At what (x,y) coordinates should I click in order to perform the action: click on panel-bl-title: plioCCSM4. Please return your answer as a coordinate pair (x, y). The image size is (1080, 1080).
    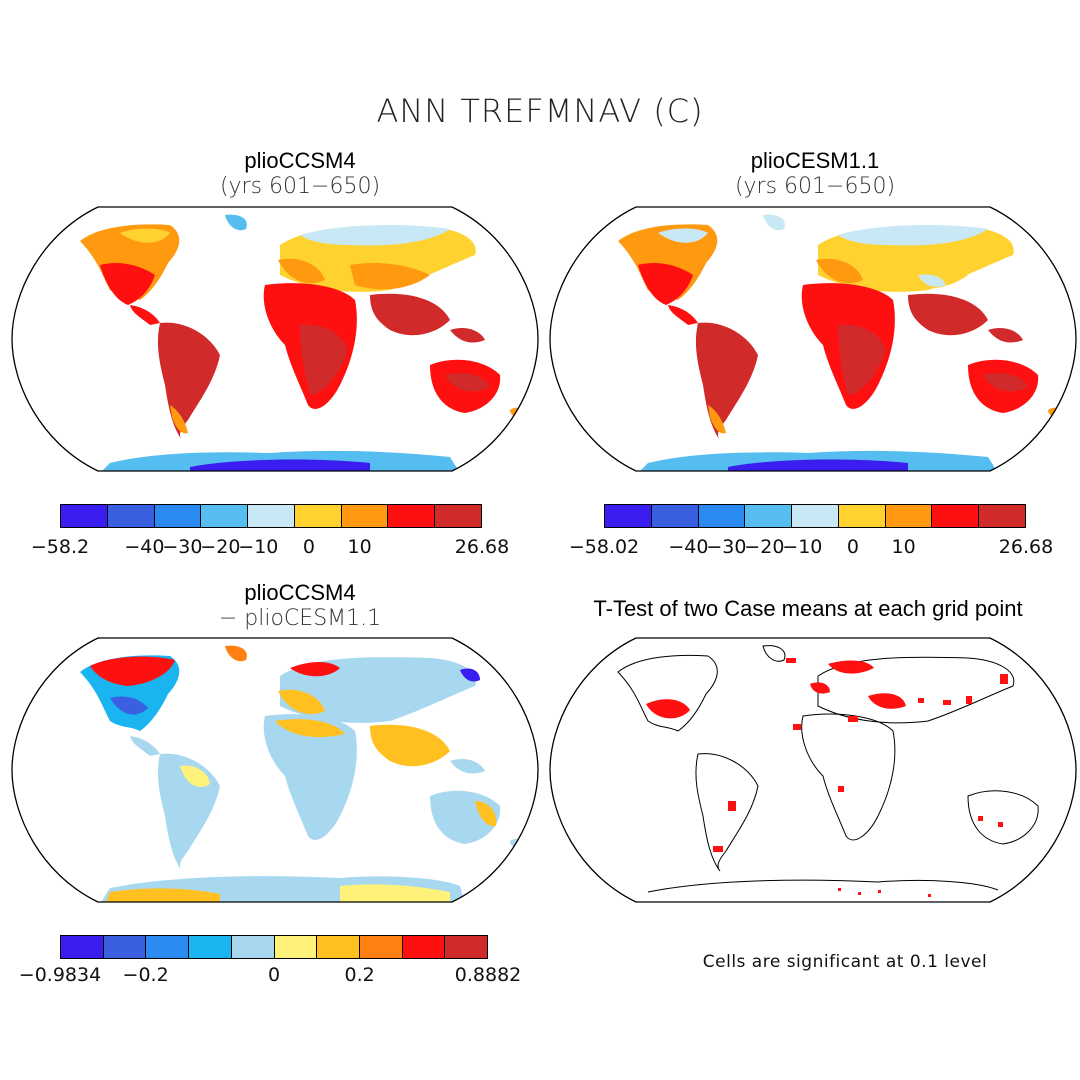
    Looking at the image, I should click on (300, 592).